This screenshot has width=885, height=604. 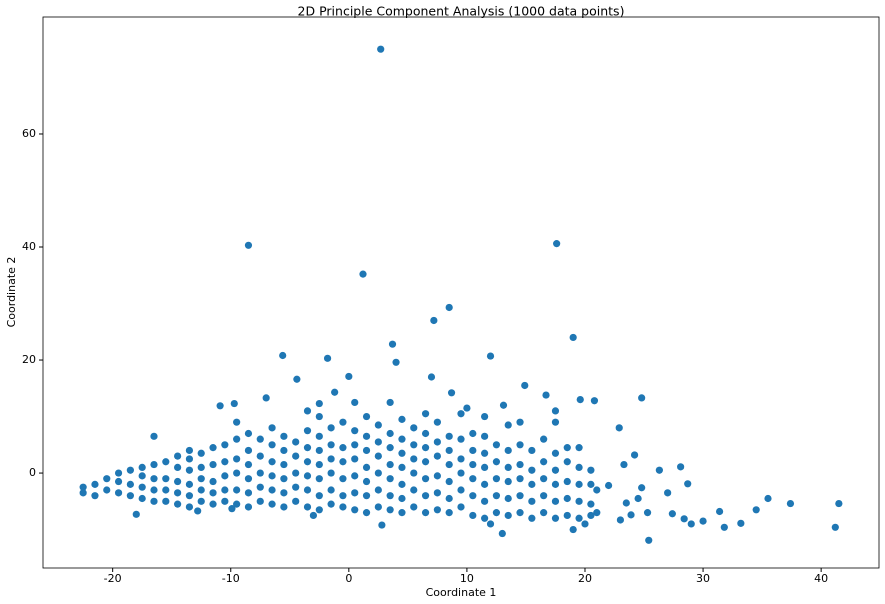 I want to click on x-tick-label: 0, so click(x=348, y=578).